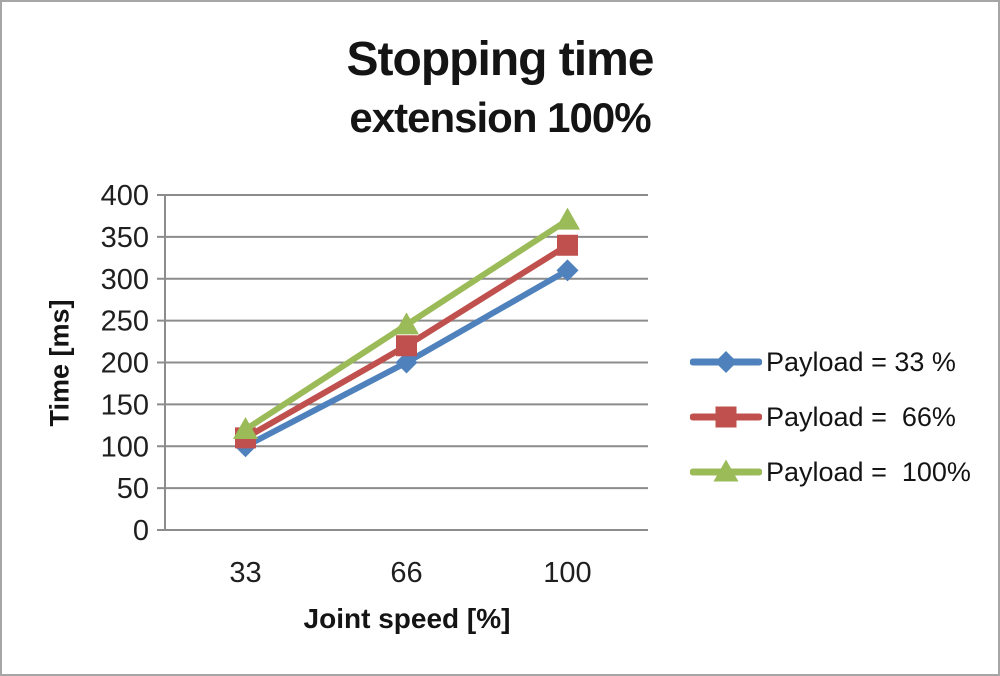  I want to click on y-tick-label: 100, so click(125, 447).